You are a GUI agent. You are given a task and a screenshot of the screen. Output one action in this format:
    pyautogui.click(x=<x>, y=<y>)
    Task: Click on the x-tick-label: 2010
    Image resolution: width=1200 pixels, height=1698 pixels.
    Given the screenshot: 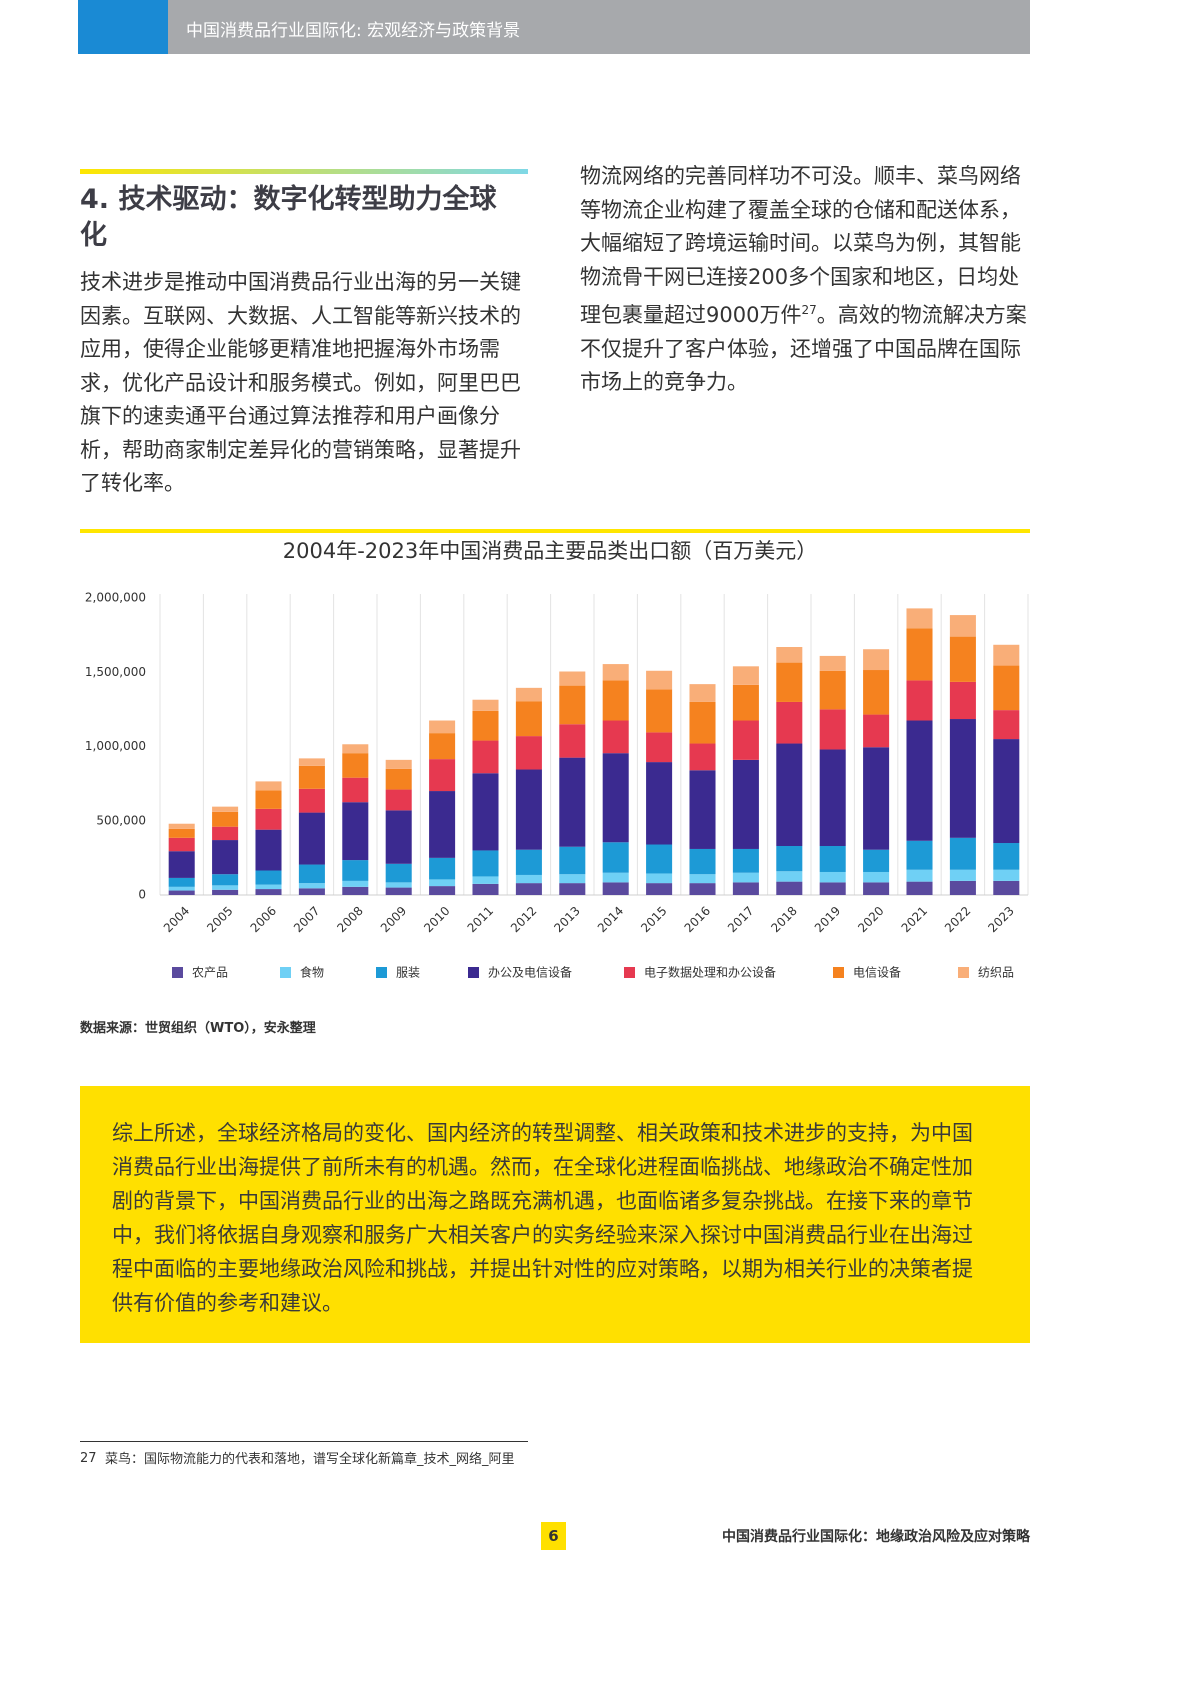 What is the action you would take?
    pyautogui.click(x=436, y=919)
    